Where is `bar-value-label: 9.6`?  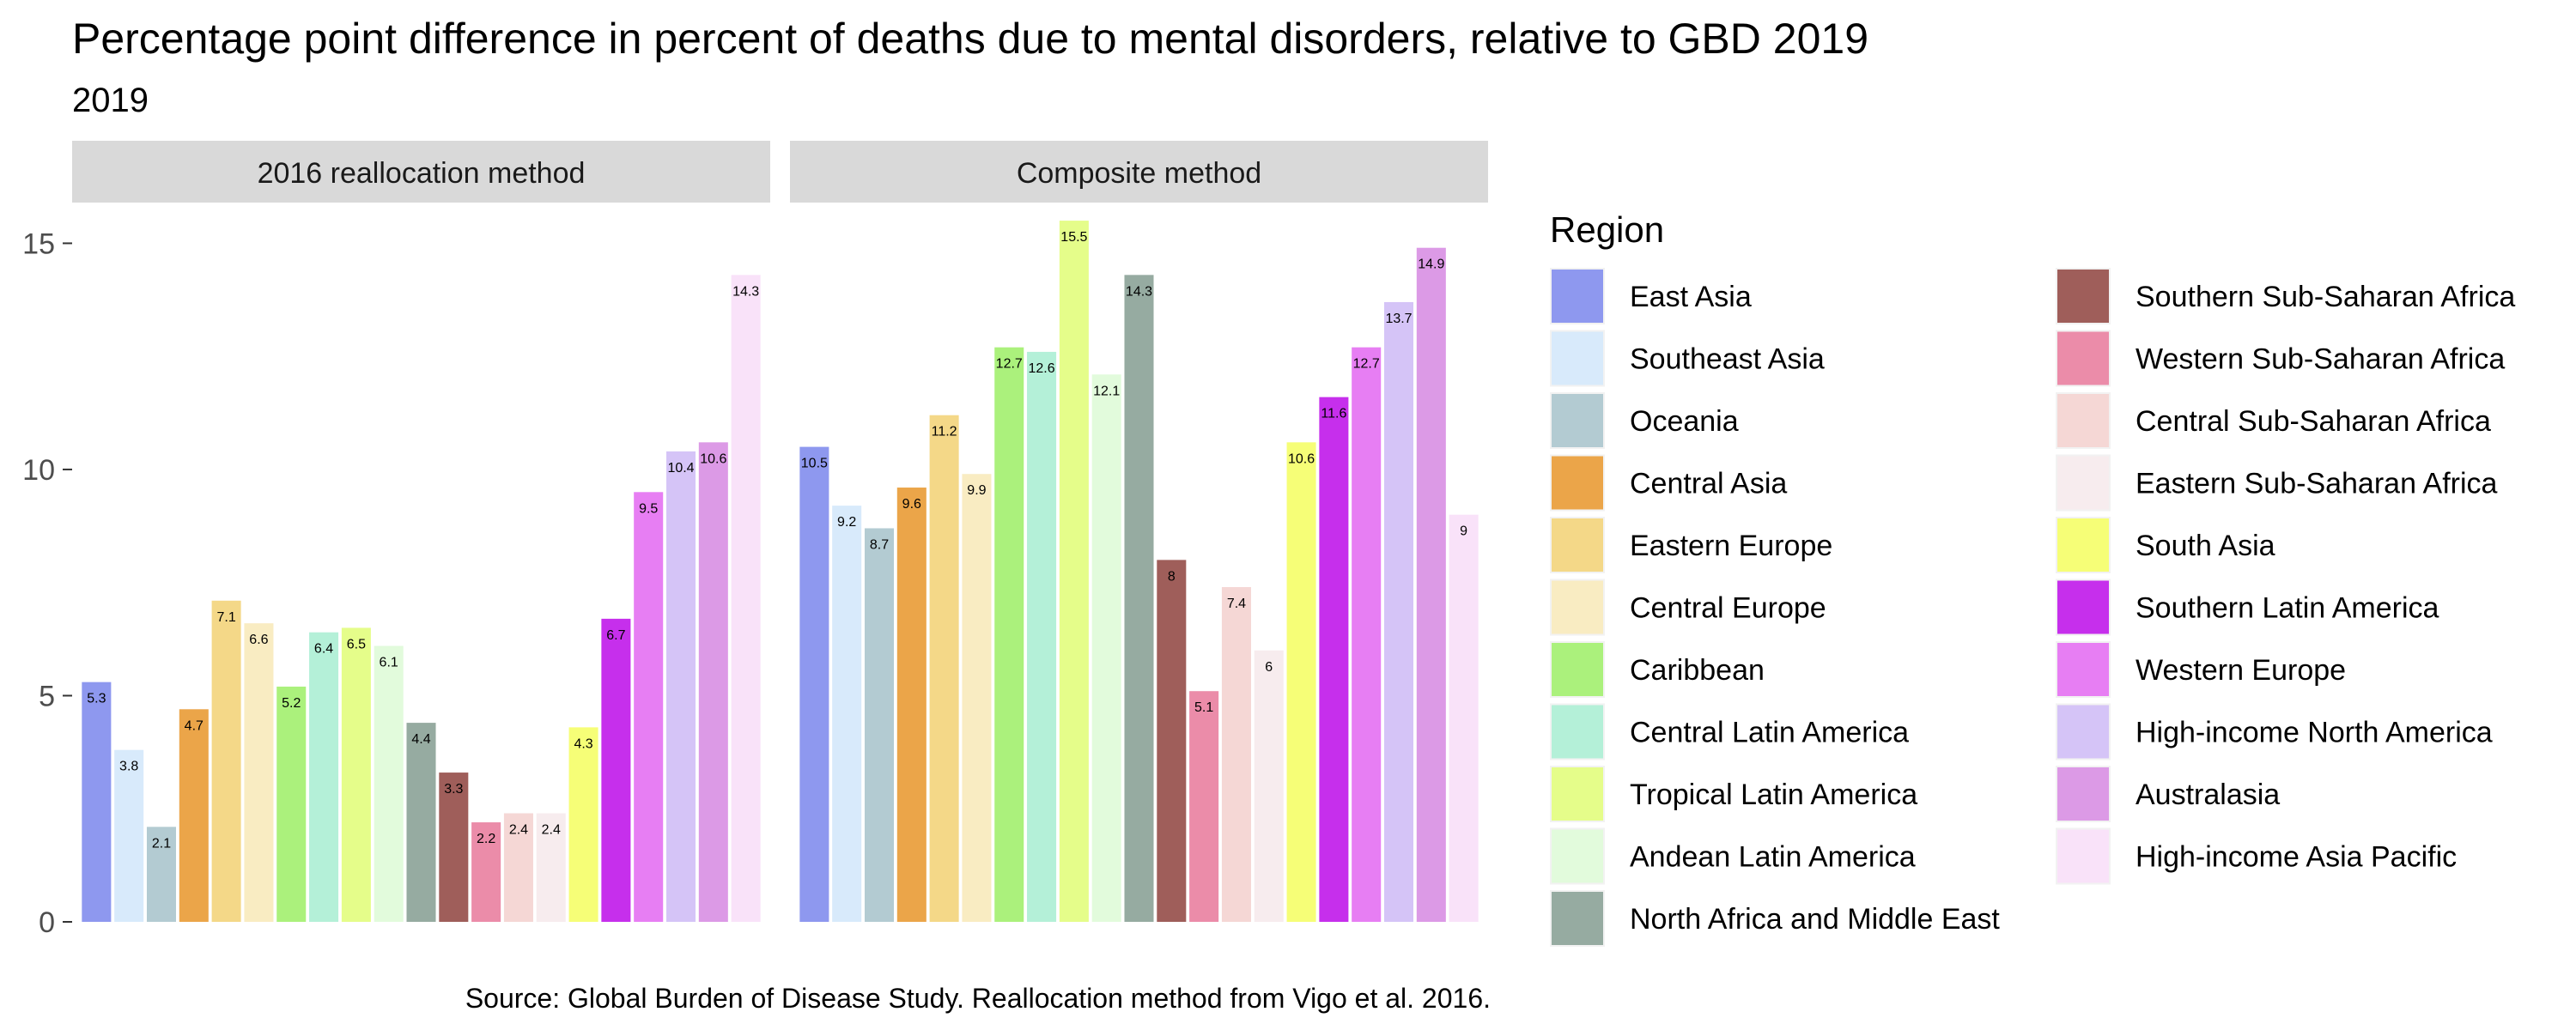 bar-value-label: 9.6 is located at coordinates (911, 504).